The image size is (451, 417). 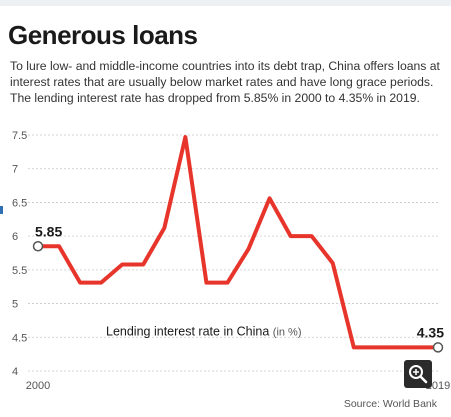 I want to click on zoom-in-icon, so click(x=418, y=374).